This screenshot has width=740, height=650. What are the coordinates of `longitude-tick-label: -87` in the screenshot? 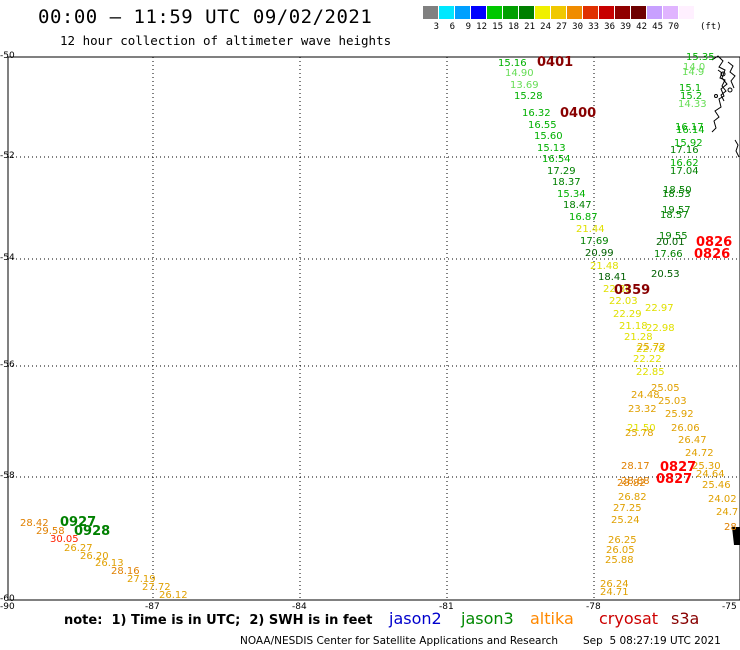 It's located at (152, 607).